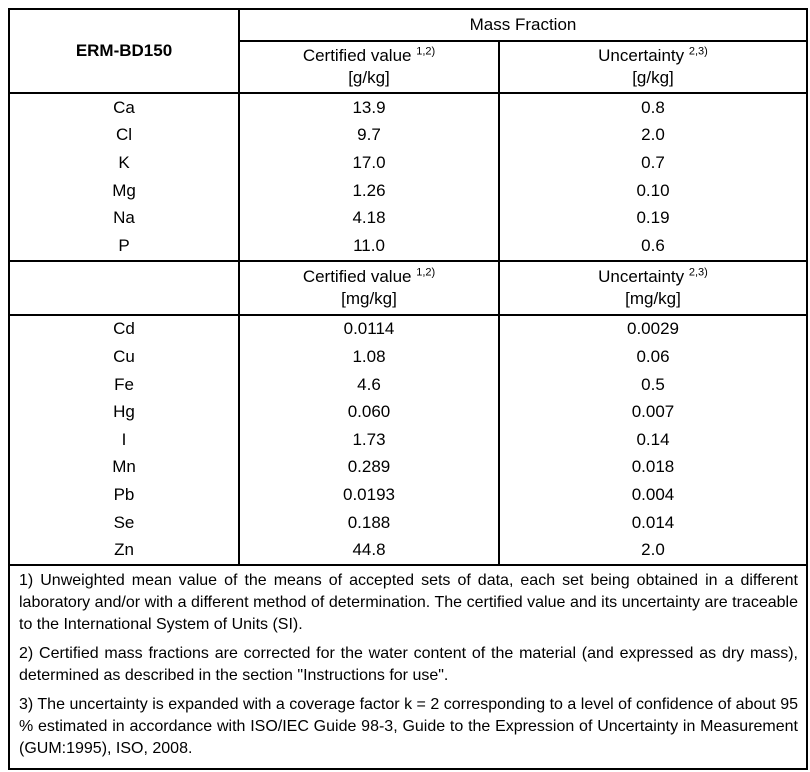 Image resolution: width=810 pixels, height=772 pixels. I want to click on certified-value-unit: [mg/kg], so click(369, 298).